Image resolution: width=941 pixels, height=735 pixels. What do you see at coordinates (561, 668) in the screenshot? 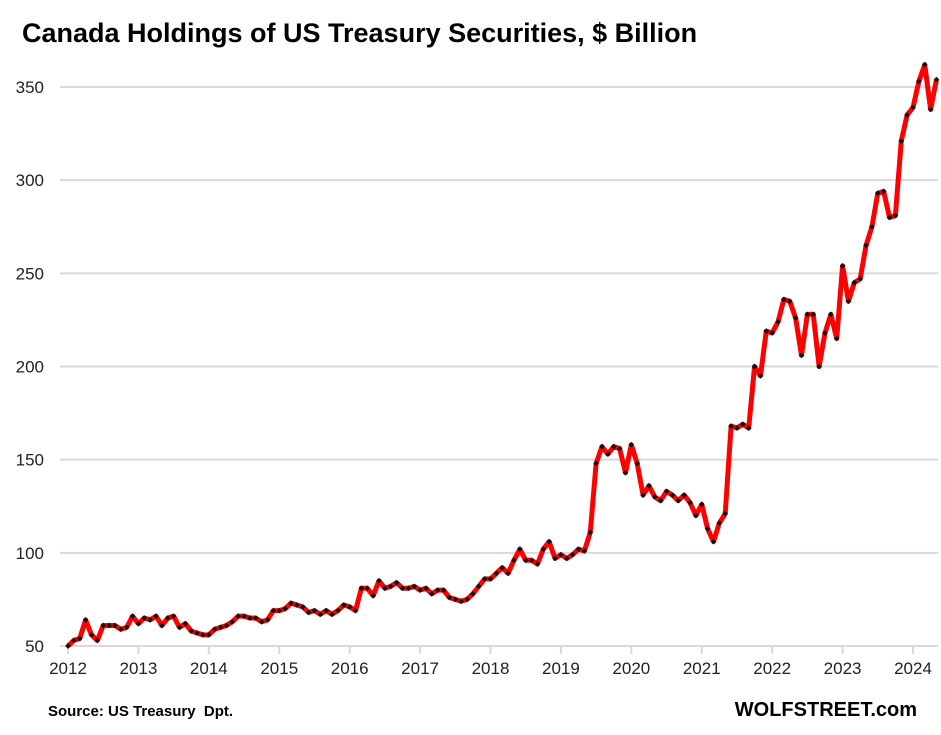
I see `x-tick-label: 2019` at bounding box center [561, 668].